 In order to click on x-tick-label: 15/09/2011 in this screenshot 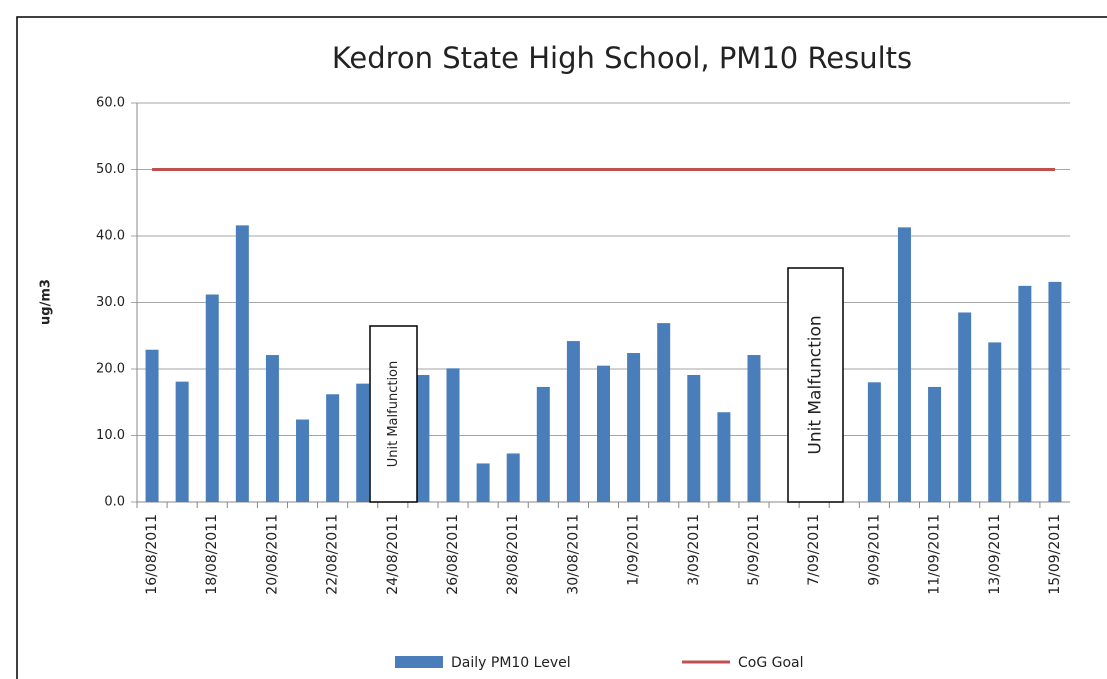, I will do `click(1055, 554)`.